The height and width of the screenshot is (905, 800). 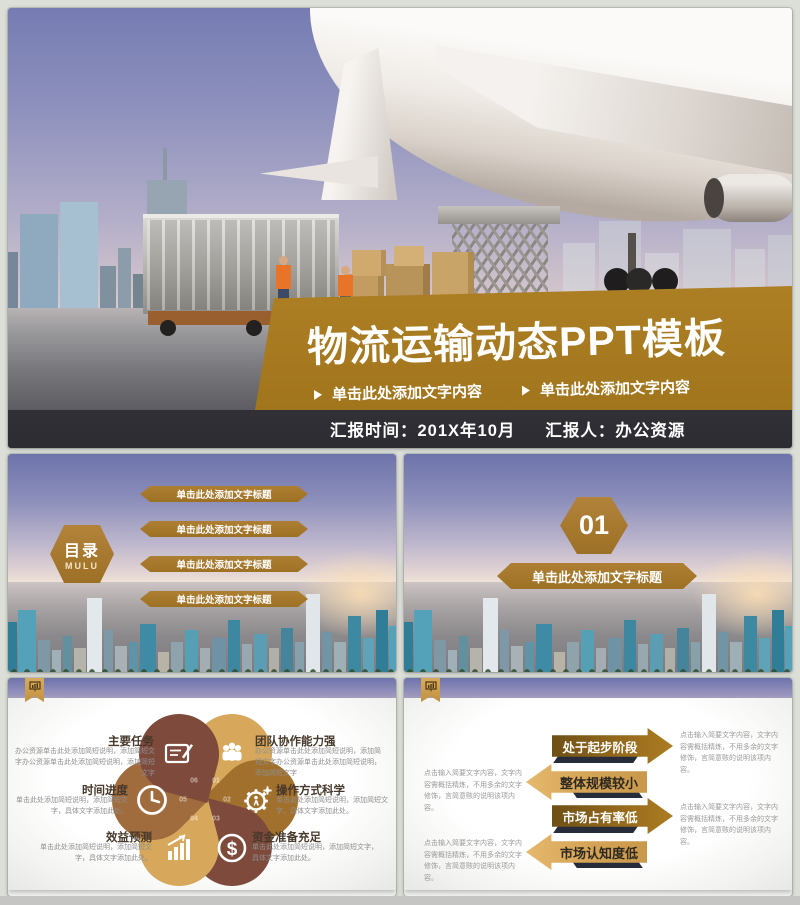 I want to click on bottom-band, so click(x=400, y=900).